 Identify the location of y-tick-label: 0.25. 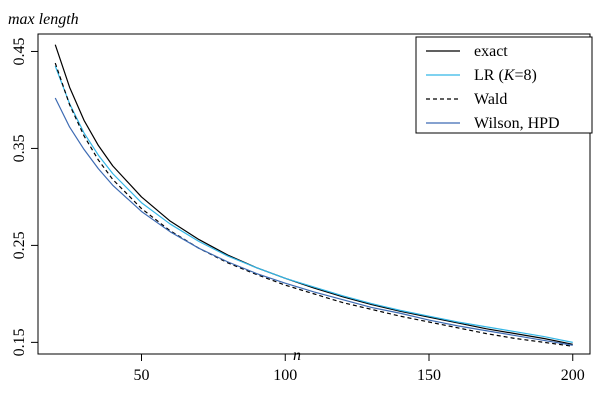
(19, 245).